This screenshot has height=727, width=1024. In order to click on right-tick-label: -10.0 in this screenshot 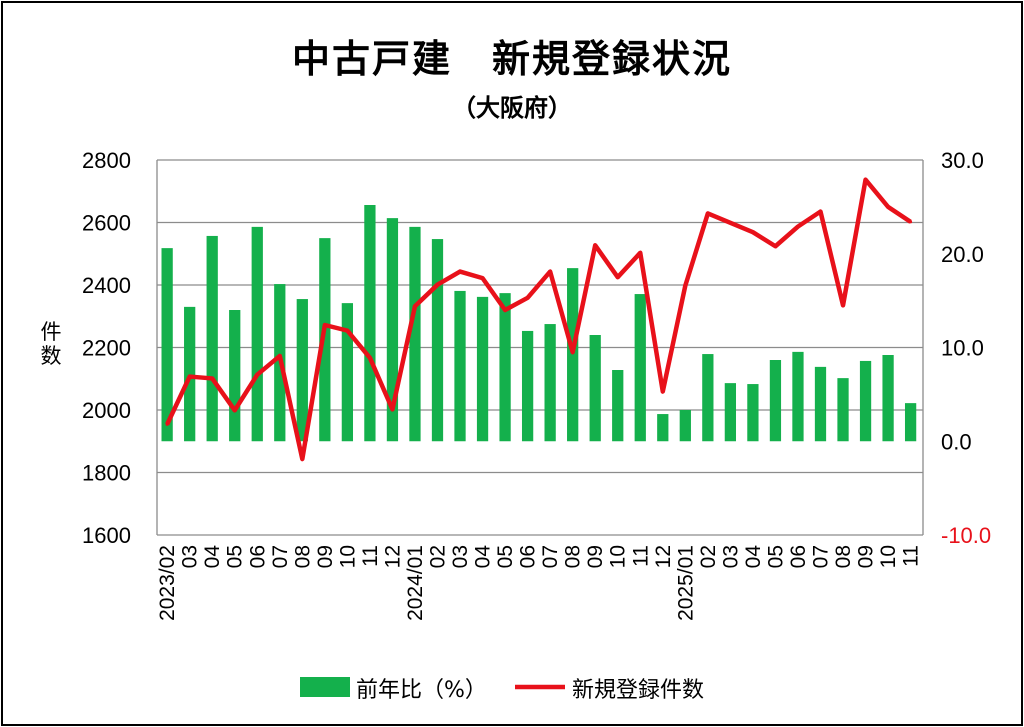, I will do `click(966, 535)`.